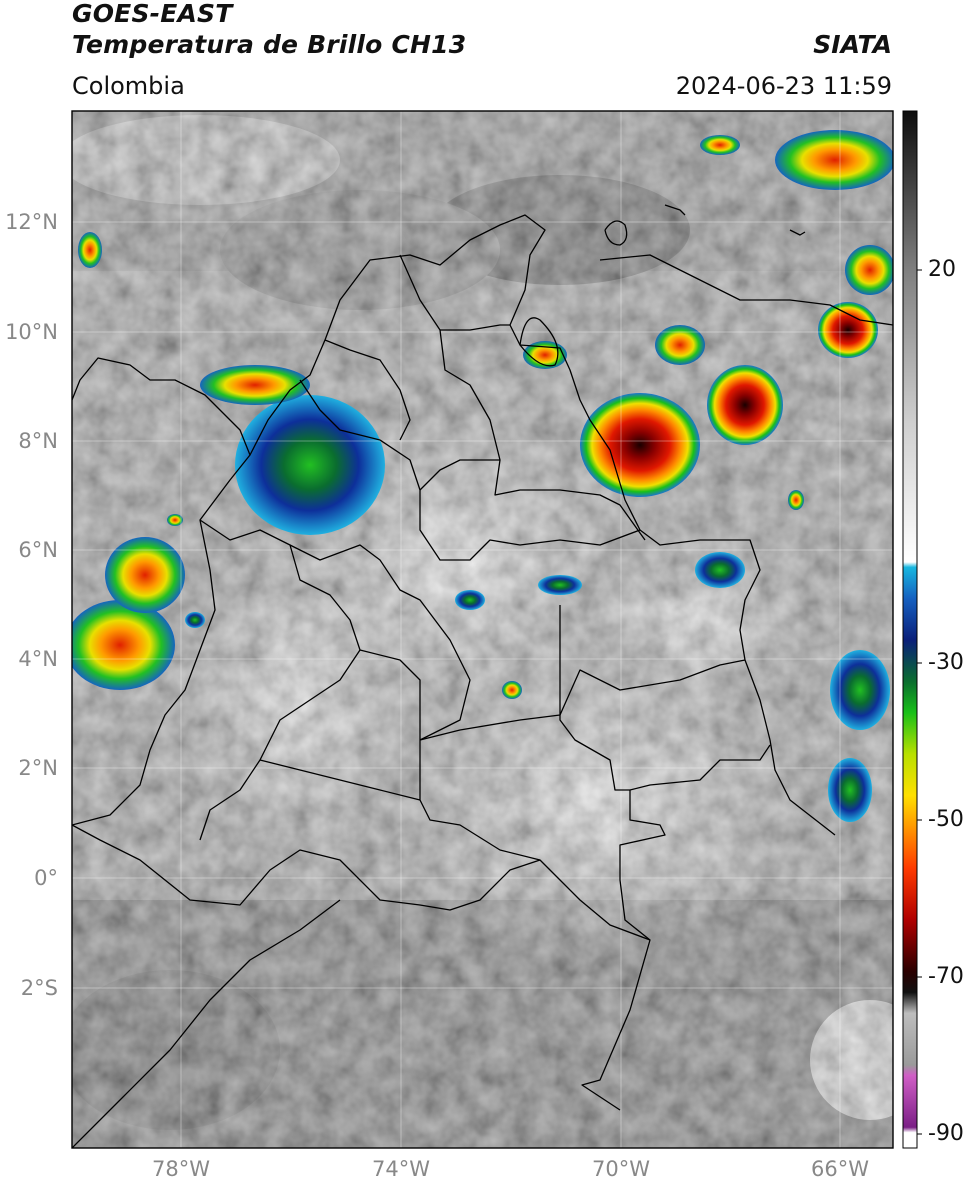 This screenshot has height=1190, width=966. What do you see at coordinates (39, 988) in the screenshot?
I see `lat-tick-label: 2°S` at bounding box center [39, 988].